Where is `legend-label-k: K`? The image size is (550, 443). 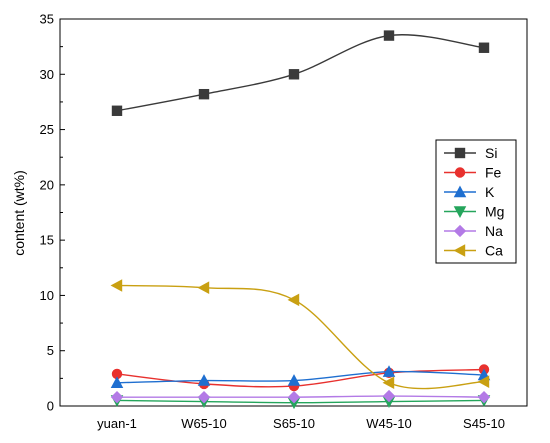
legend-label-k: K is located at coordinates (490, 192).